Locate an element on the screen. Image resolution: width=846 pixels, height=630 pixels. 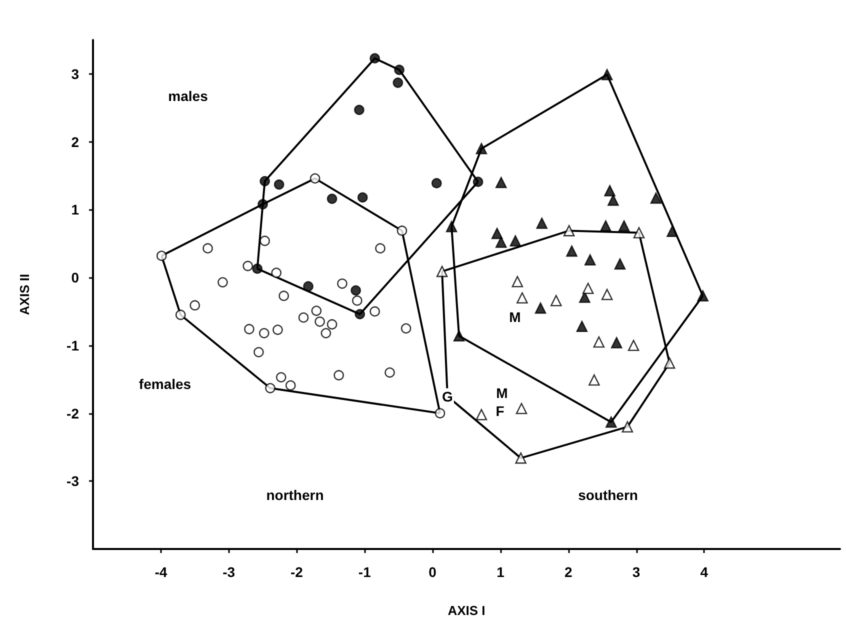
annotation: males is located at coordinates (188, 96).